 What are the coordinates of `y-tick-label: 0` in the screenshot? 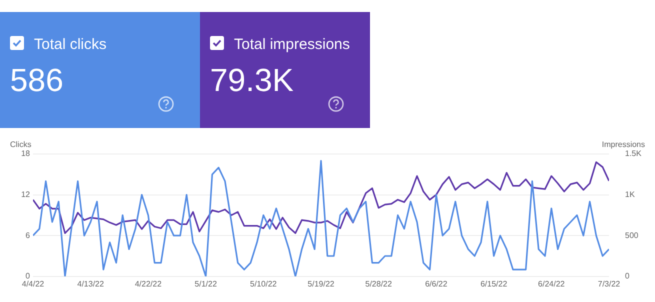 It's located at (28, 276).